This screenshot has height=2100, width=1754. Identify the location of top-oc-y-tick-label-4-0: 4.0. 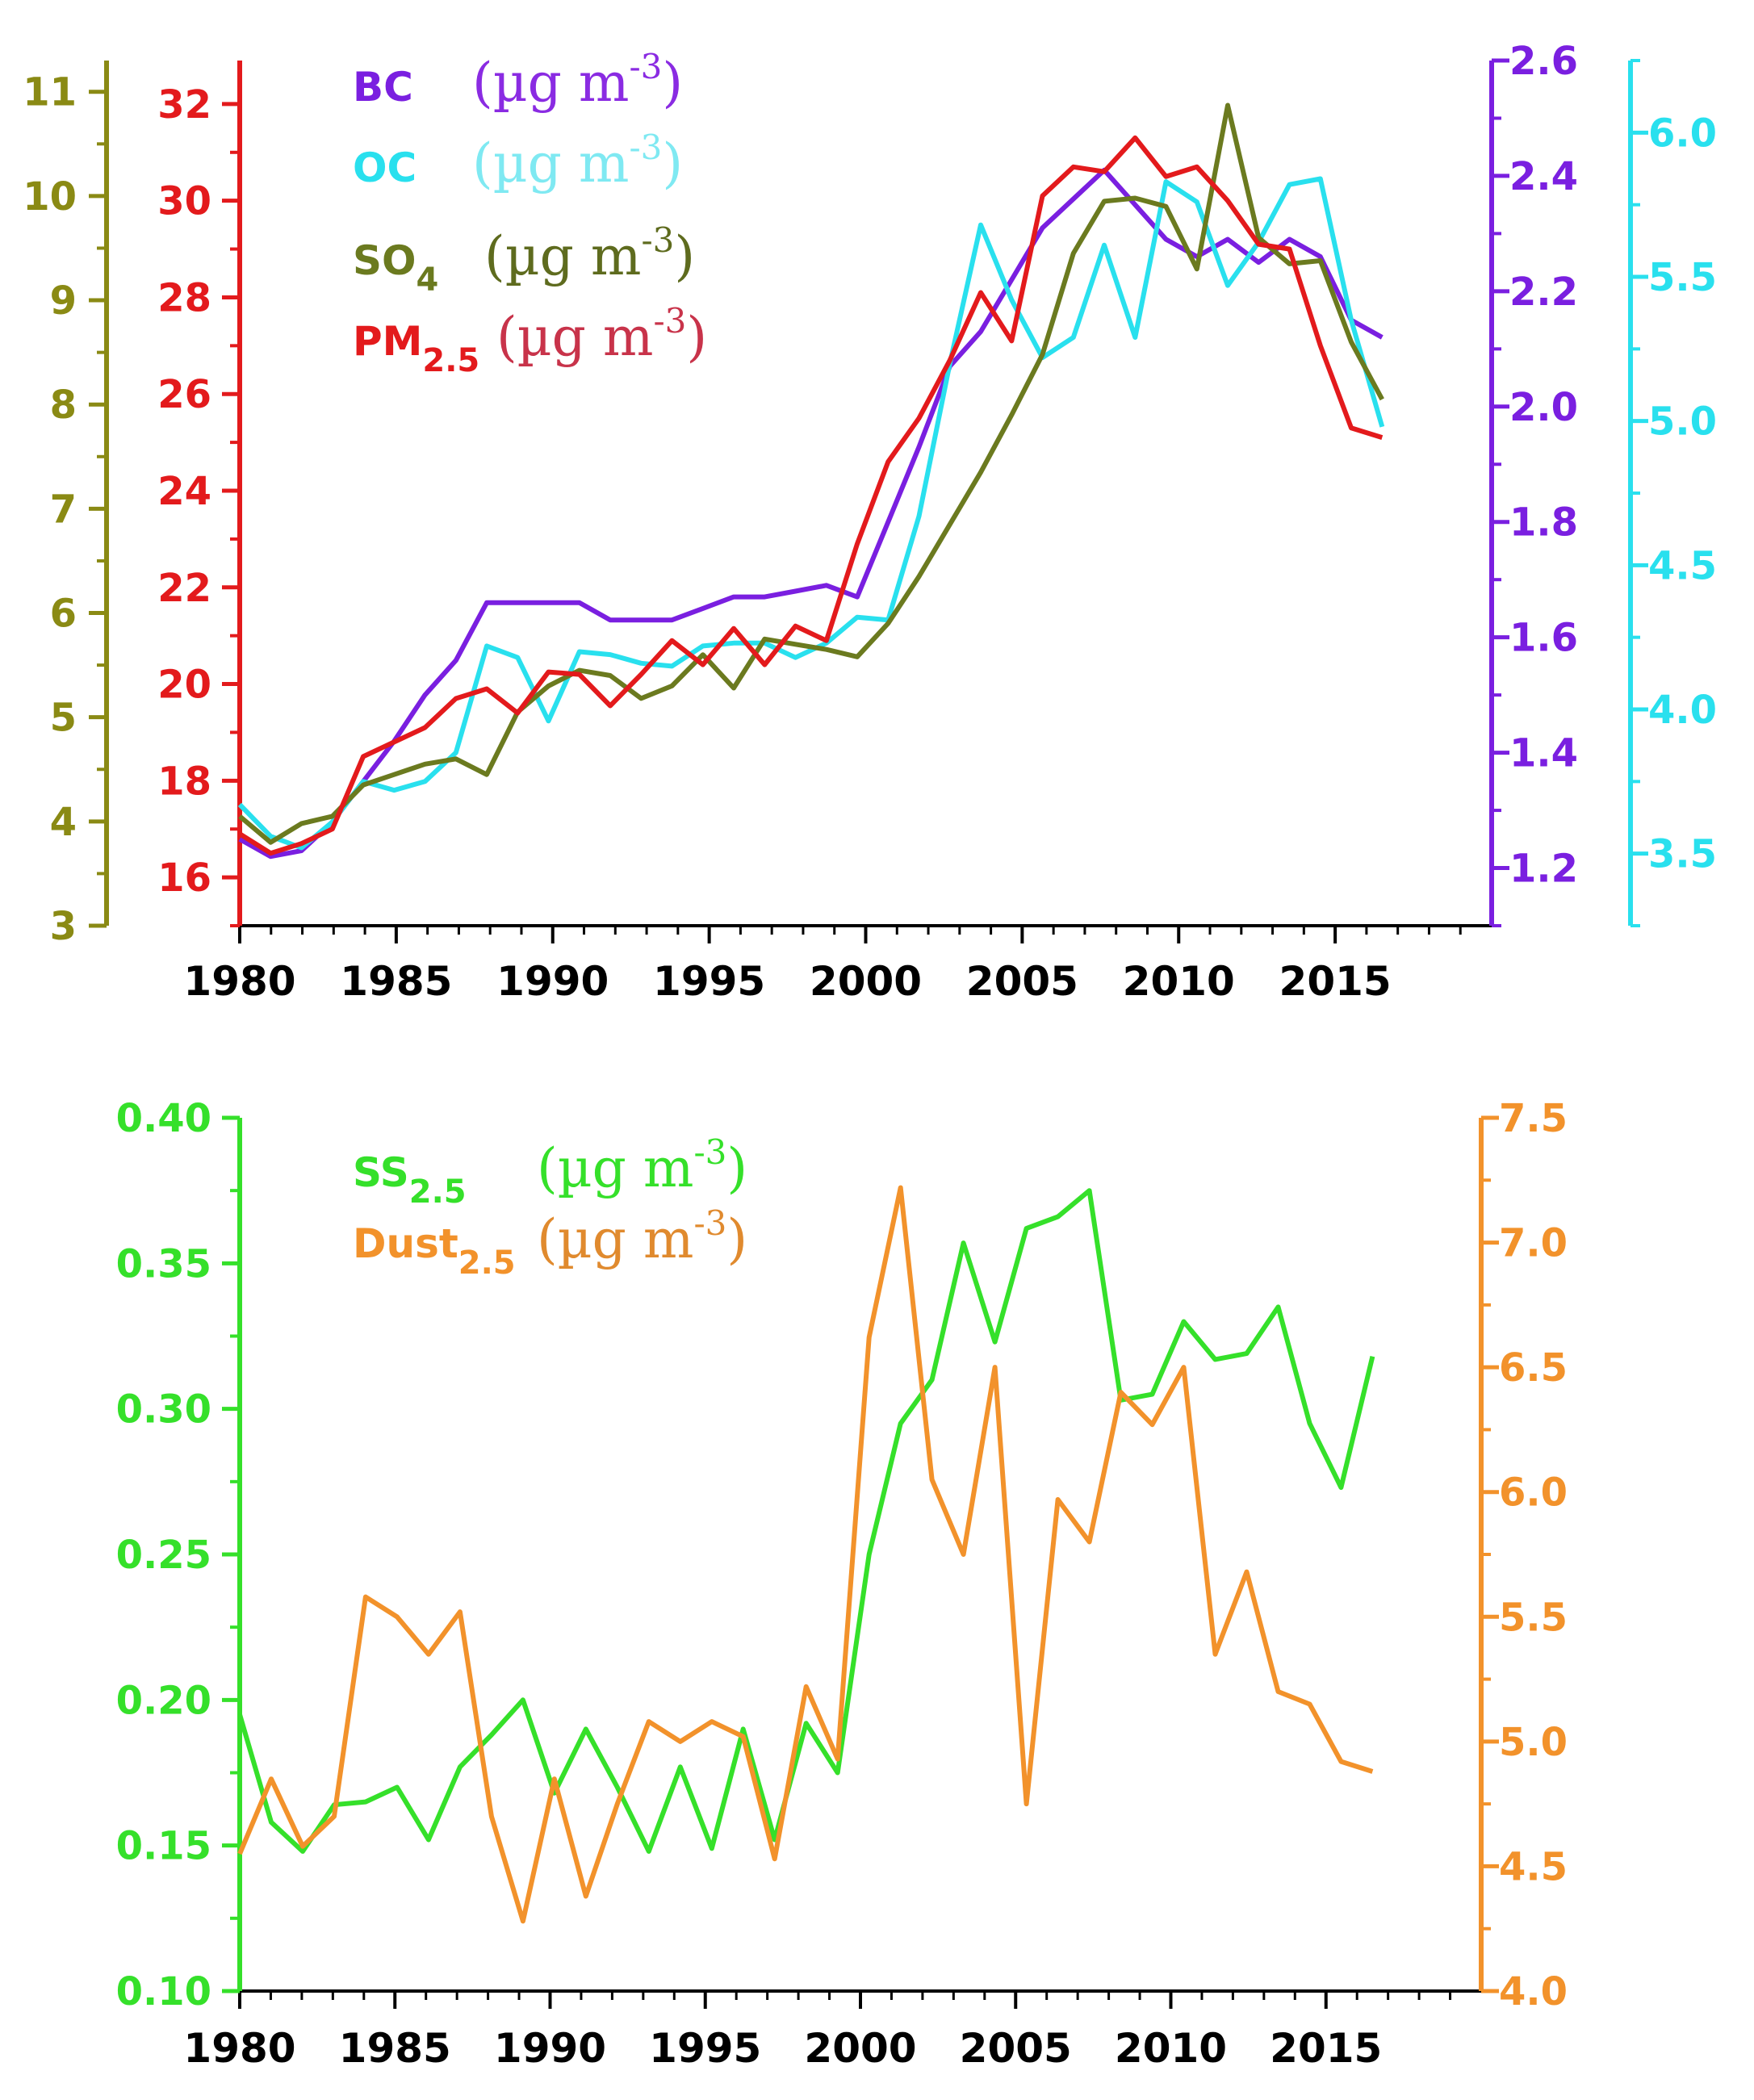
(1682, 710).